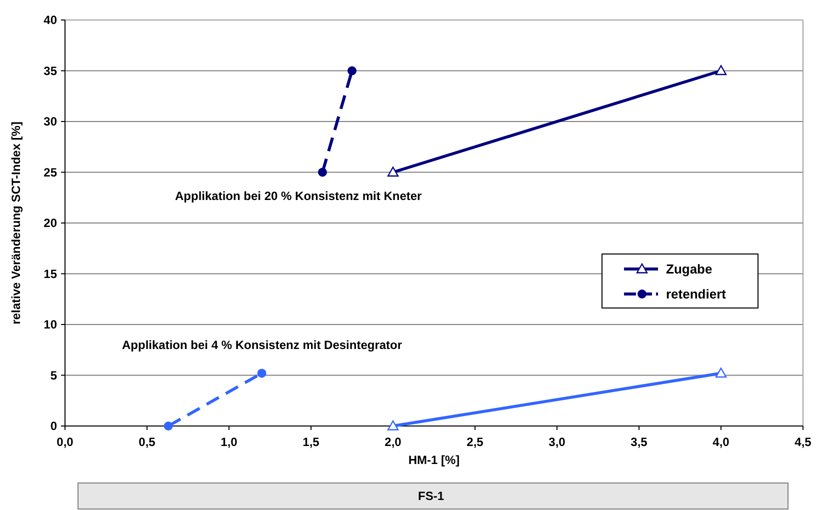 This screenshot has width=817, height=510. I want to click on y-tick-label: 5, so click(54, 375).